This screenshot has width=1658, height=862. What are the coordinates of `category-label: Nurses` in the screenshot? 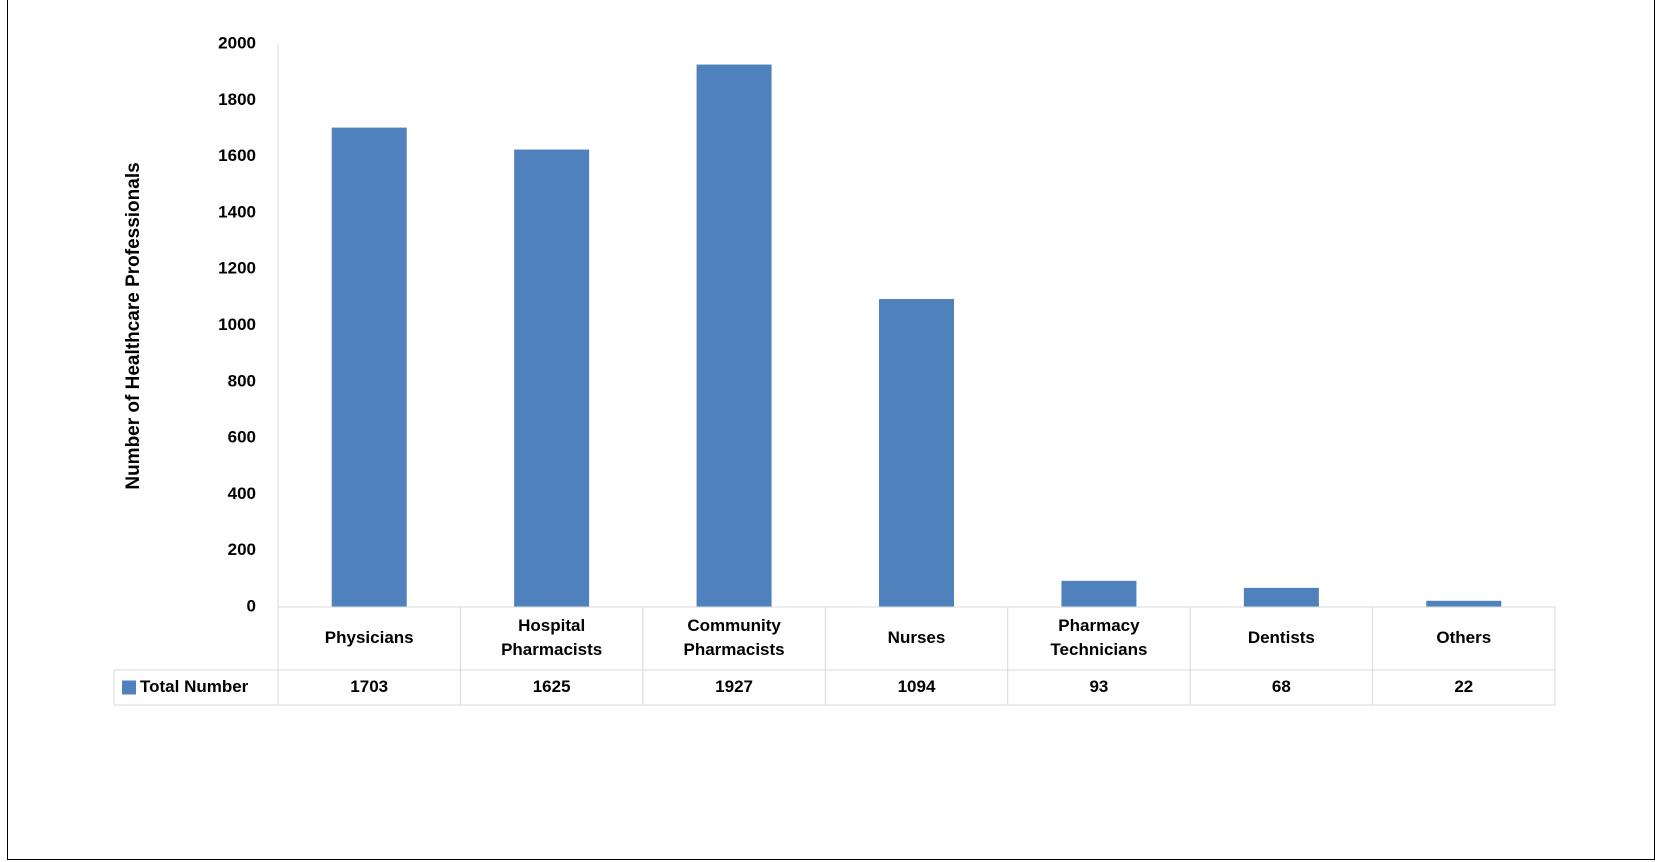 It's located at (917, 637).